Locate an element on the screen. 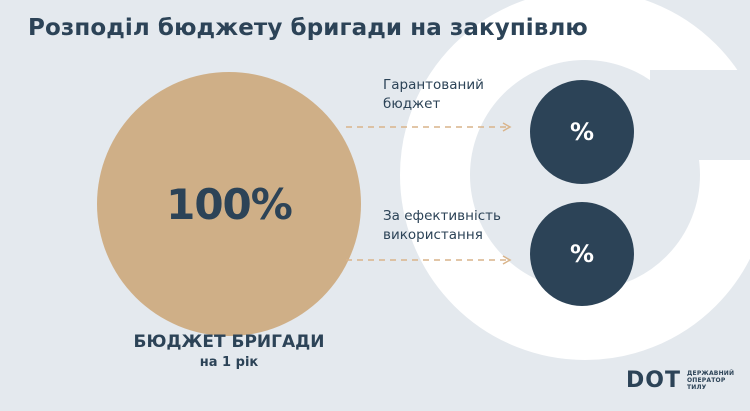  guaranteed-budget-label: Гарантований бюджет is located at coordinates (433, 94).